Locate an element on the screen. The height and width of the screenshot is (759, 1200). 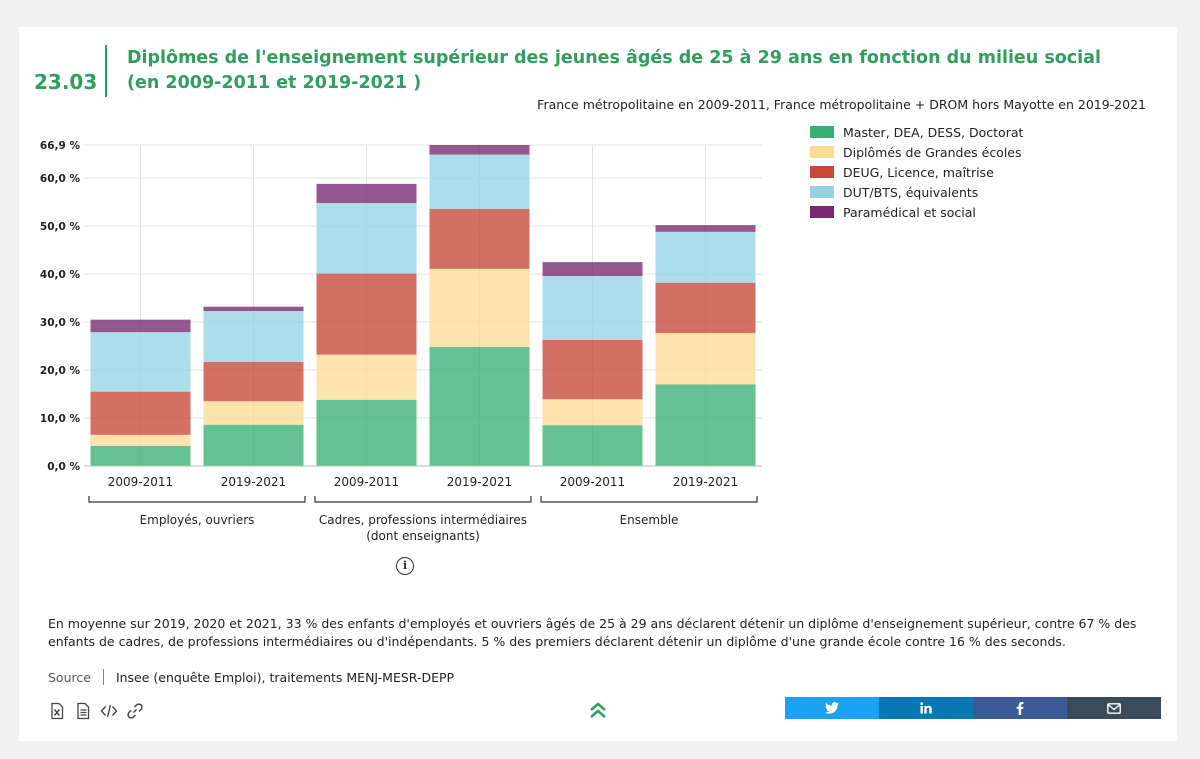
y-tick-label: 0,0 % is located at coordinates (63, 467).